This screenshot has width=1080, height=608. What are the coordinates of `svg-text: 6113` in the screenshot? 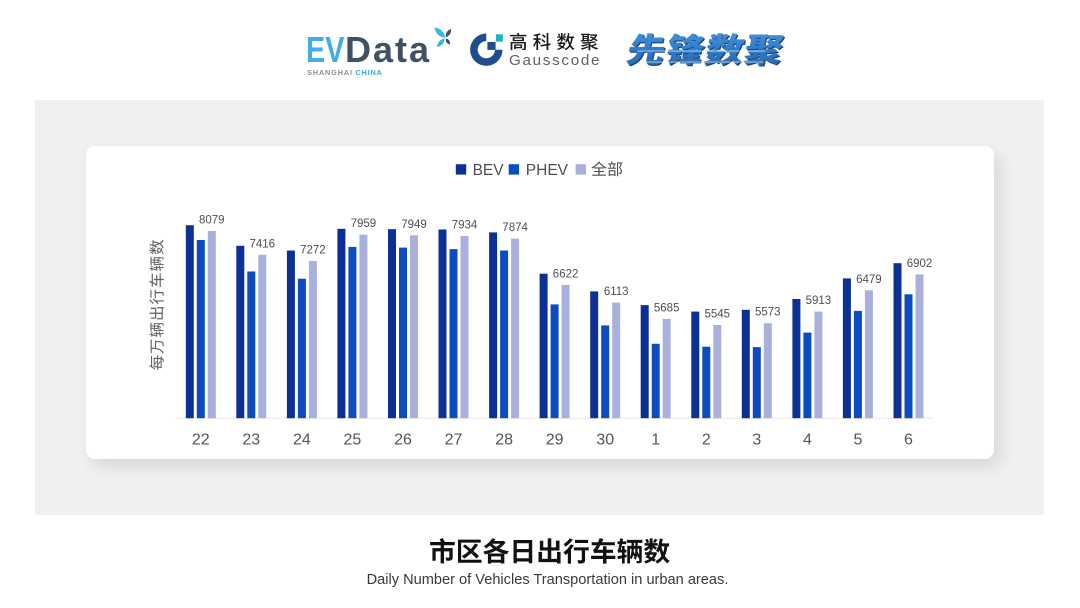 It's located at (616, 292).